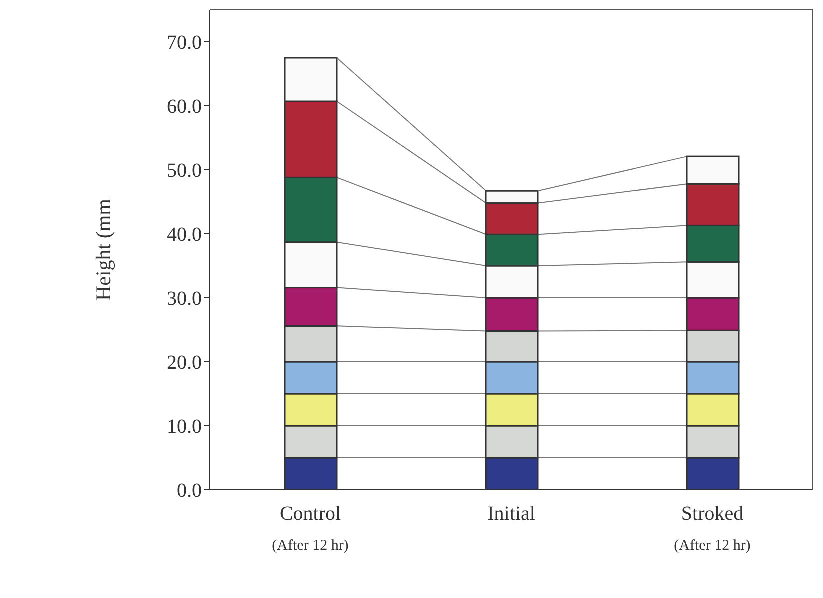  Describe the element at coordinates (184, 107) in the screenshot. I see `y-tick-label: 60.0` at that location.